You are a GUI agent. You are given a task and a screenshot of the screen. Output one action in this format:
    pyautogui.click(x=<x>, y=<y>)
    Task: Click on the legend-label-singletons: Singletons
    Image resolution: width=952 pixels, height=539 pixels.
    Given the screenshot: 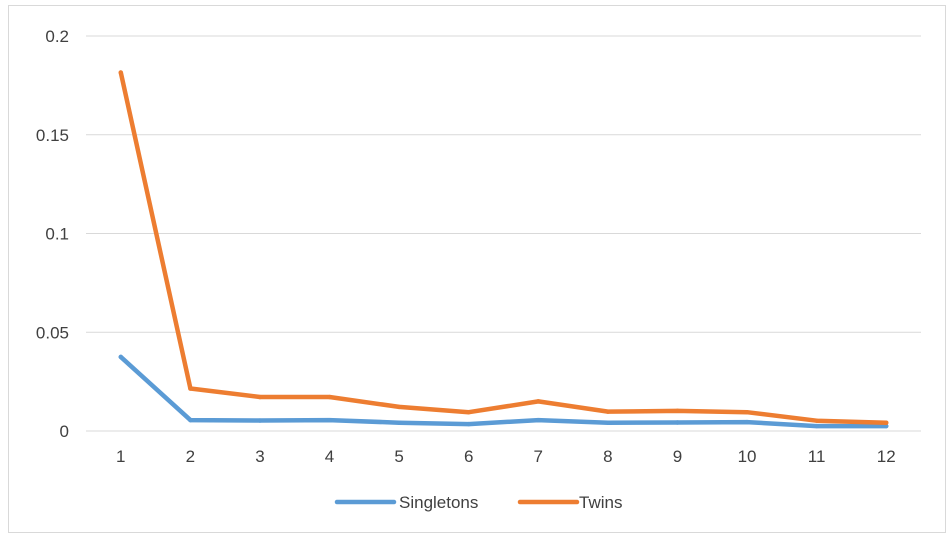 What is the action you would take?
    pyautogui.click(x=438, y=502)
    